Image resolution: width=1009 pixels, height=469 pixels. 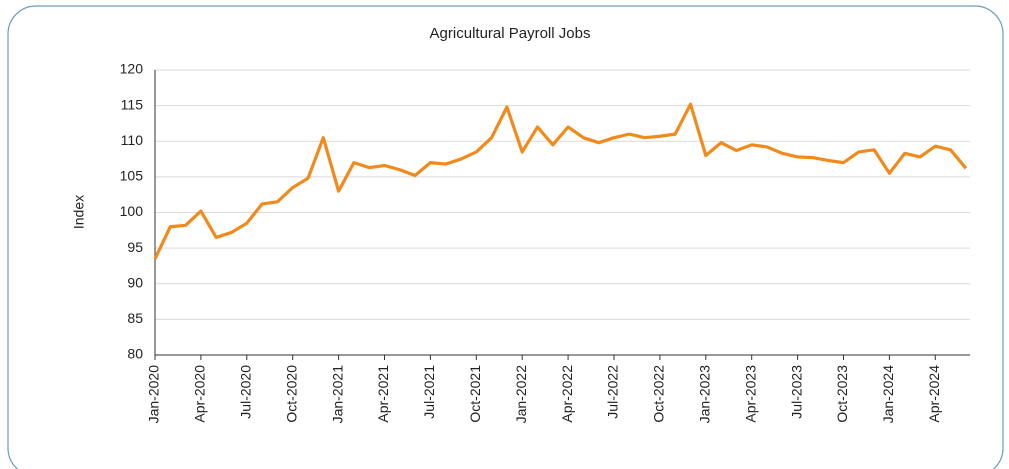 I want to click on y-tick-label: 100, so click(x=132, y=211).